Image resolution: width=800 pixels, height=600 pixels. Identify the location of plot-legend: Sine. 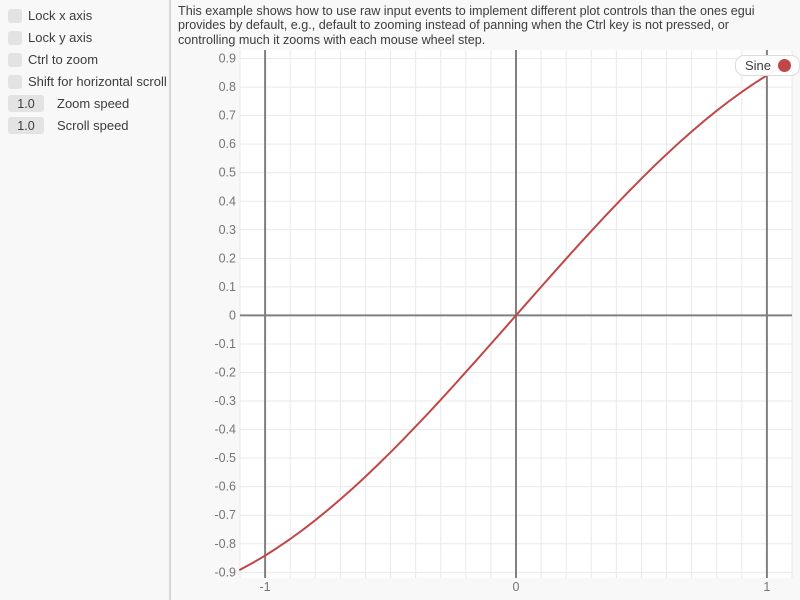
(767, 65).